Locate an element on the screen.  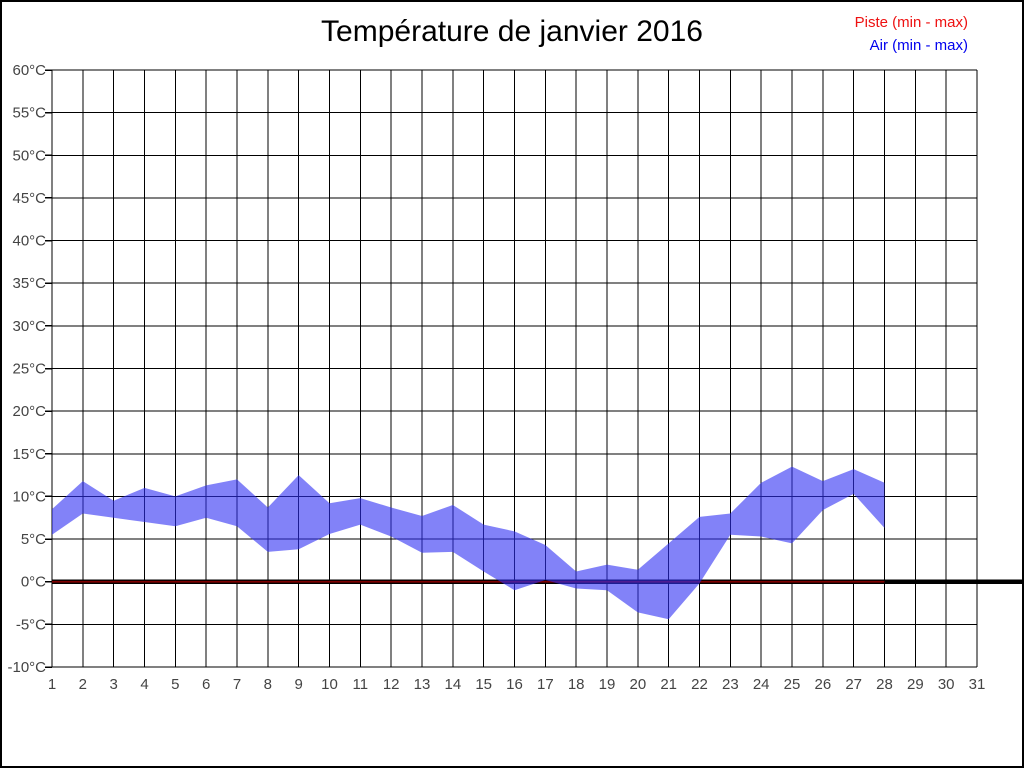
x-tick-label: 22 is located at coordinates (699, 684).